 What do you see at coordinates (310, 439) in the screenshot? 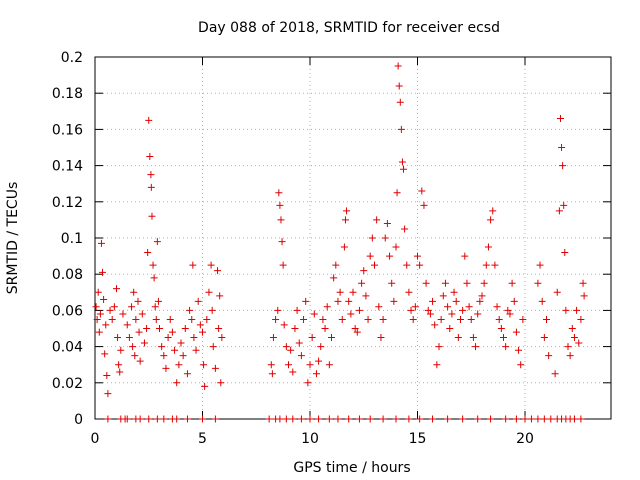
I see `x-tick-label: 10` at bounding box center [310, 439].